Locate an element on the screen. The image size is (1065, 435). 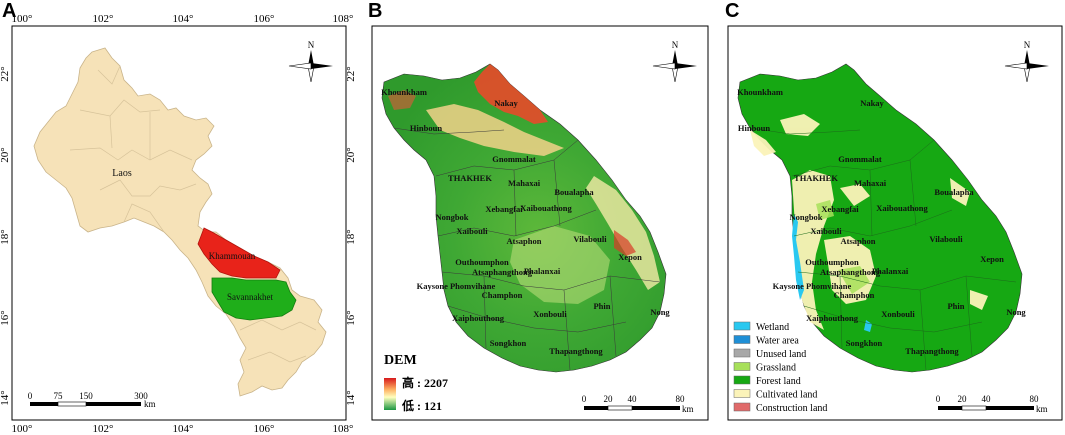
svg-text: 150 is located at coordinates (86, 396).